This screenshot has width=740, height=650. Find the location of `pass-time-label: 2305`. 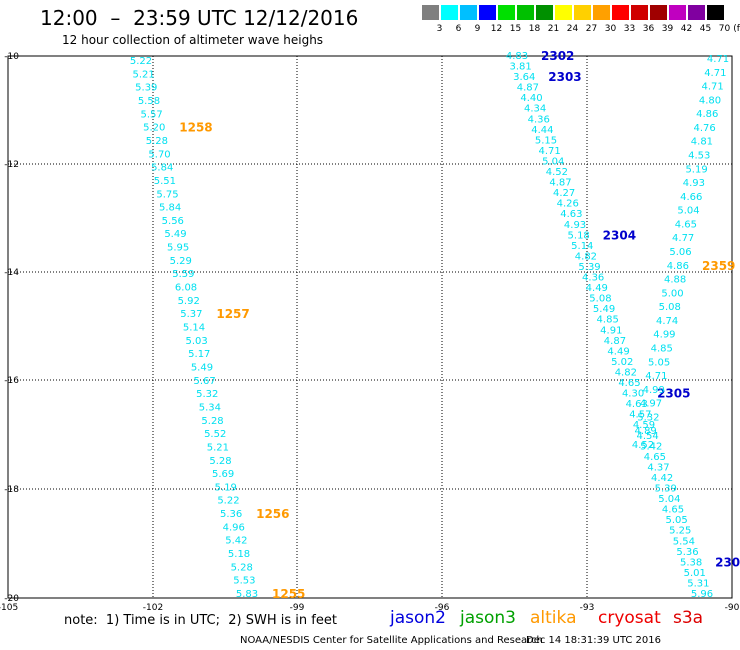

pass-time-label: 2305 is located at coordinates (673, 394).